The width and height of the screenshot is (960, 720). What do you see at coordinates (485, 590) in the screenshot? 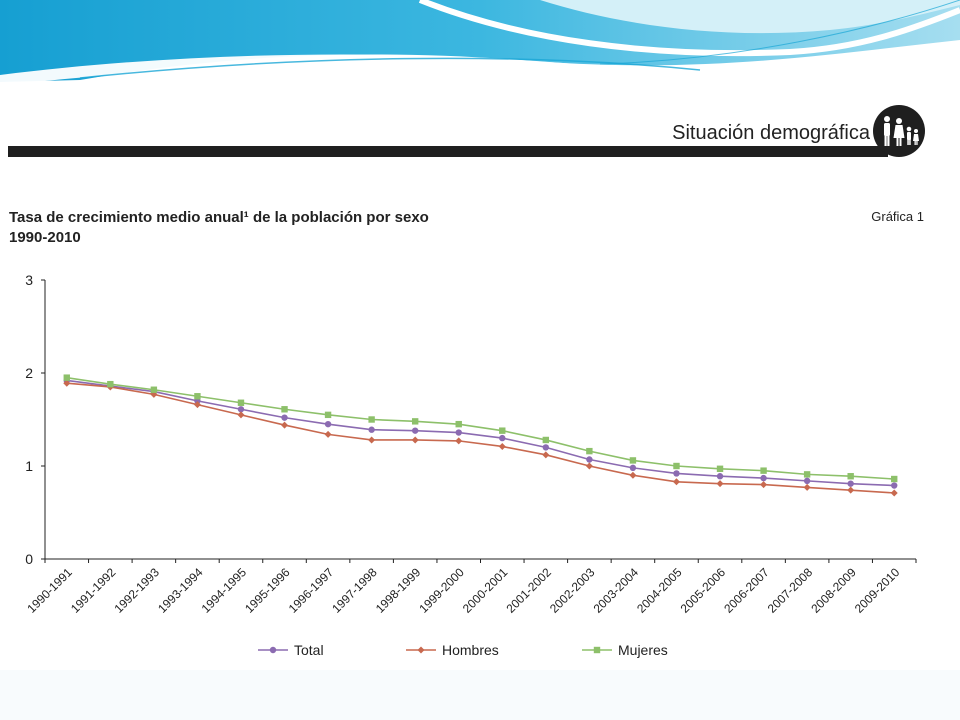
I see `x-tick-label: 2000-2001` at bounding box center [485, 590].